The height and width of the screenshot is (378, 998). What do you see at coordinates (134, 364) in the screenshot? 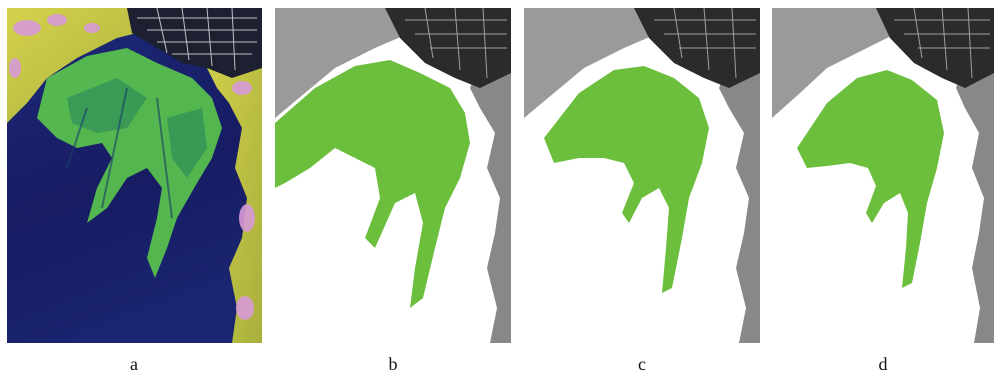
I see `panel-label-a: a` at bounding box center [134, 364].